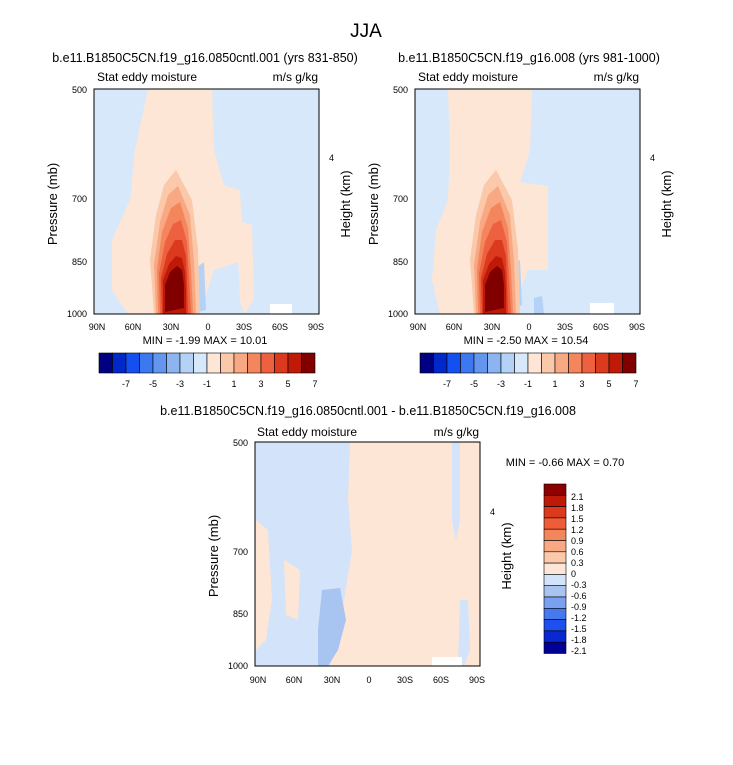 This screenshot has height=765, width=733. What do you see at coordinates (147, 77) in the screenshot?
I see `panel-1-subtitle-left: Stat eddy moisture` at bounding box center [147, 77].